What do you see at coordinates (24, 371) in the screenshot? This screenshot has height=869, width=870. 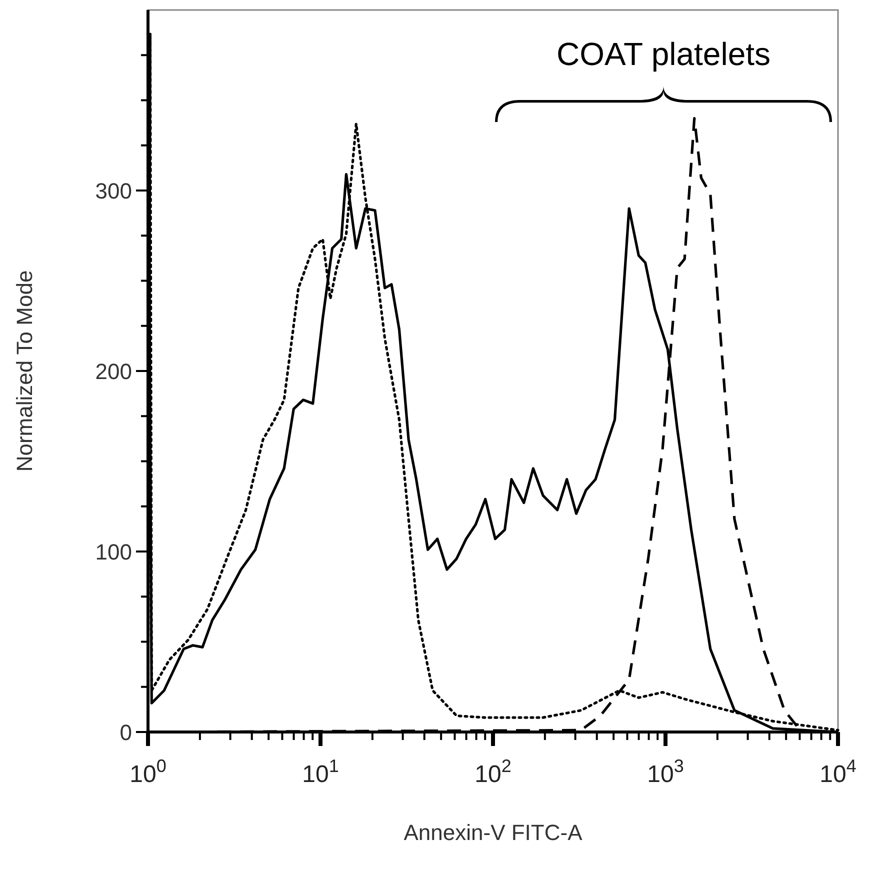 I see `y-axis-title: Normalized To Mode` at bounding box center [24, 371].